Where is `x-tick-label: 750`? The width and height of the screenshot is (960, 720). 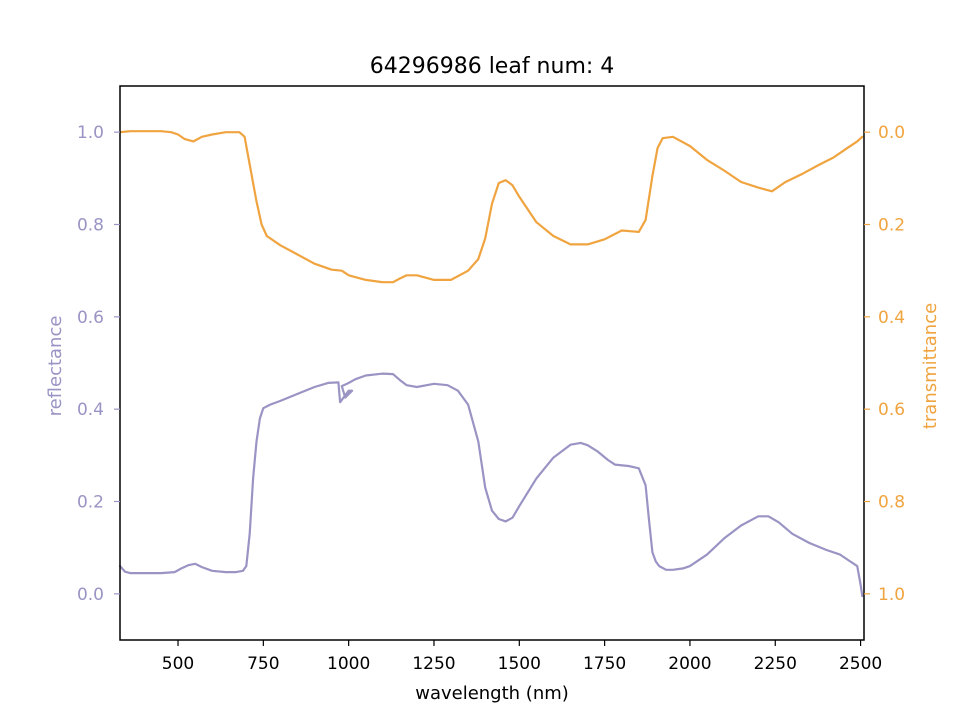 x-tick-label: 750 is located at coordinates (263, 664).